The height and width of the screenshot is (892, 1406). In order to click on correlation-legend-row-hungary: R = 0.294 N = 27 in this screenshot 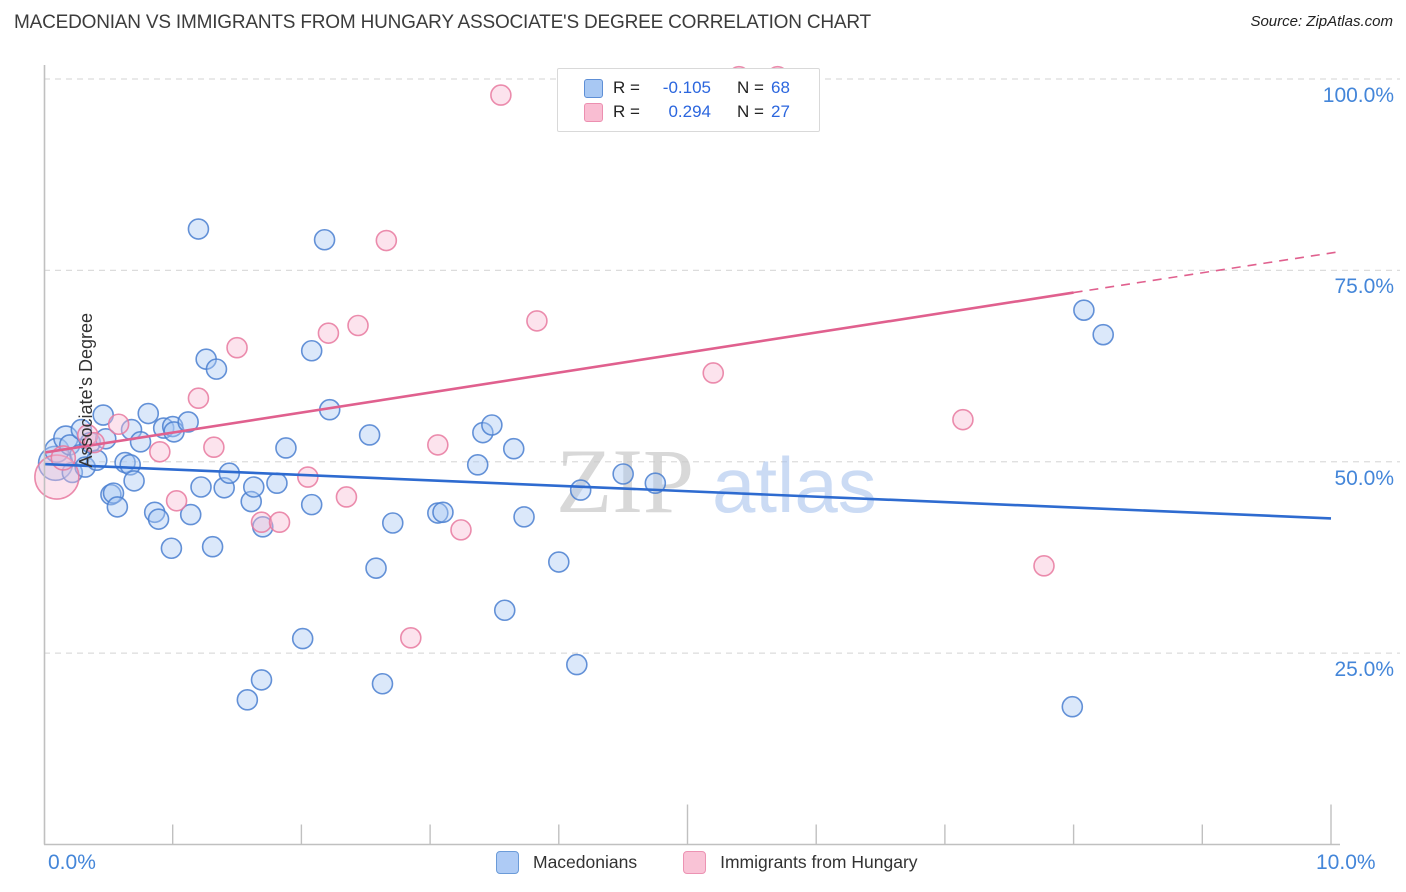, I will do `click(701, 112)`.